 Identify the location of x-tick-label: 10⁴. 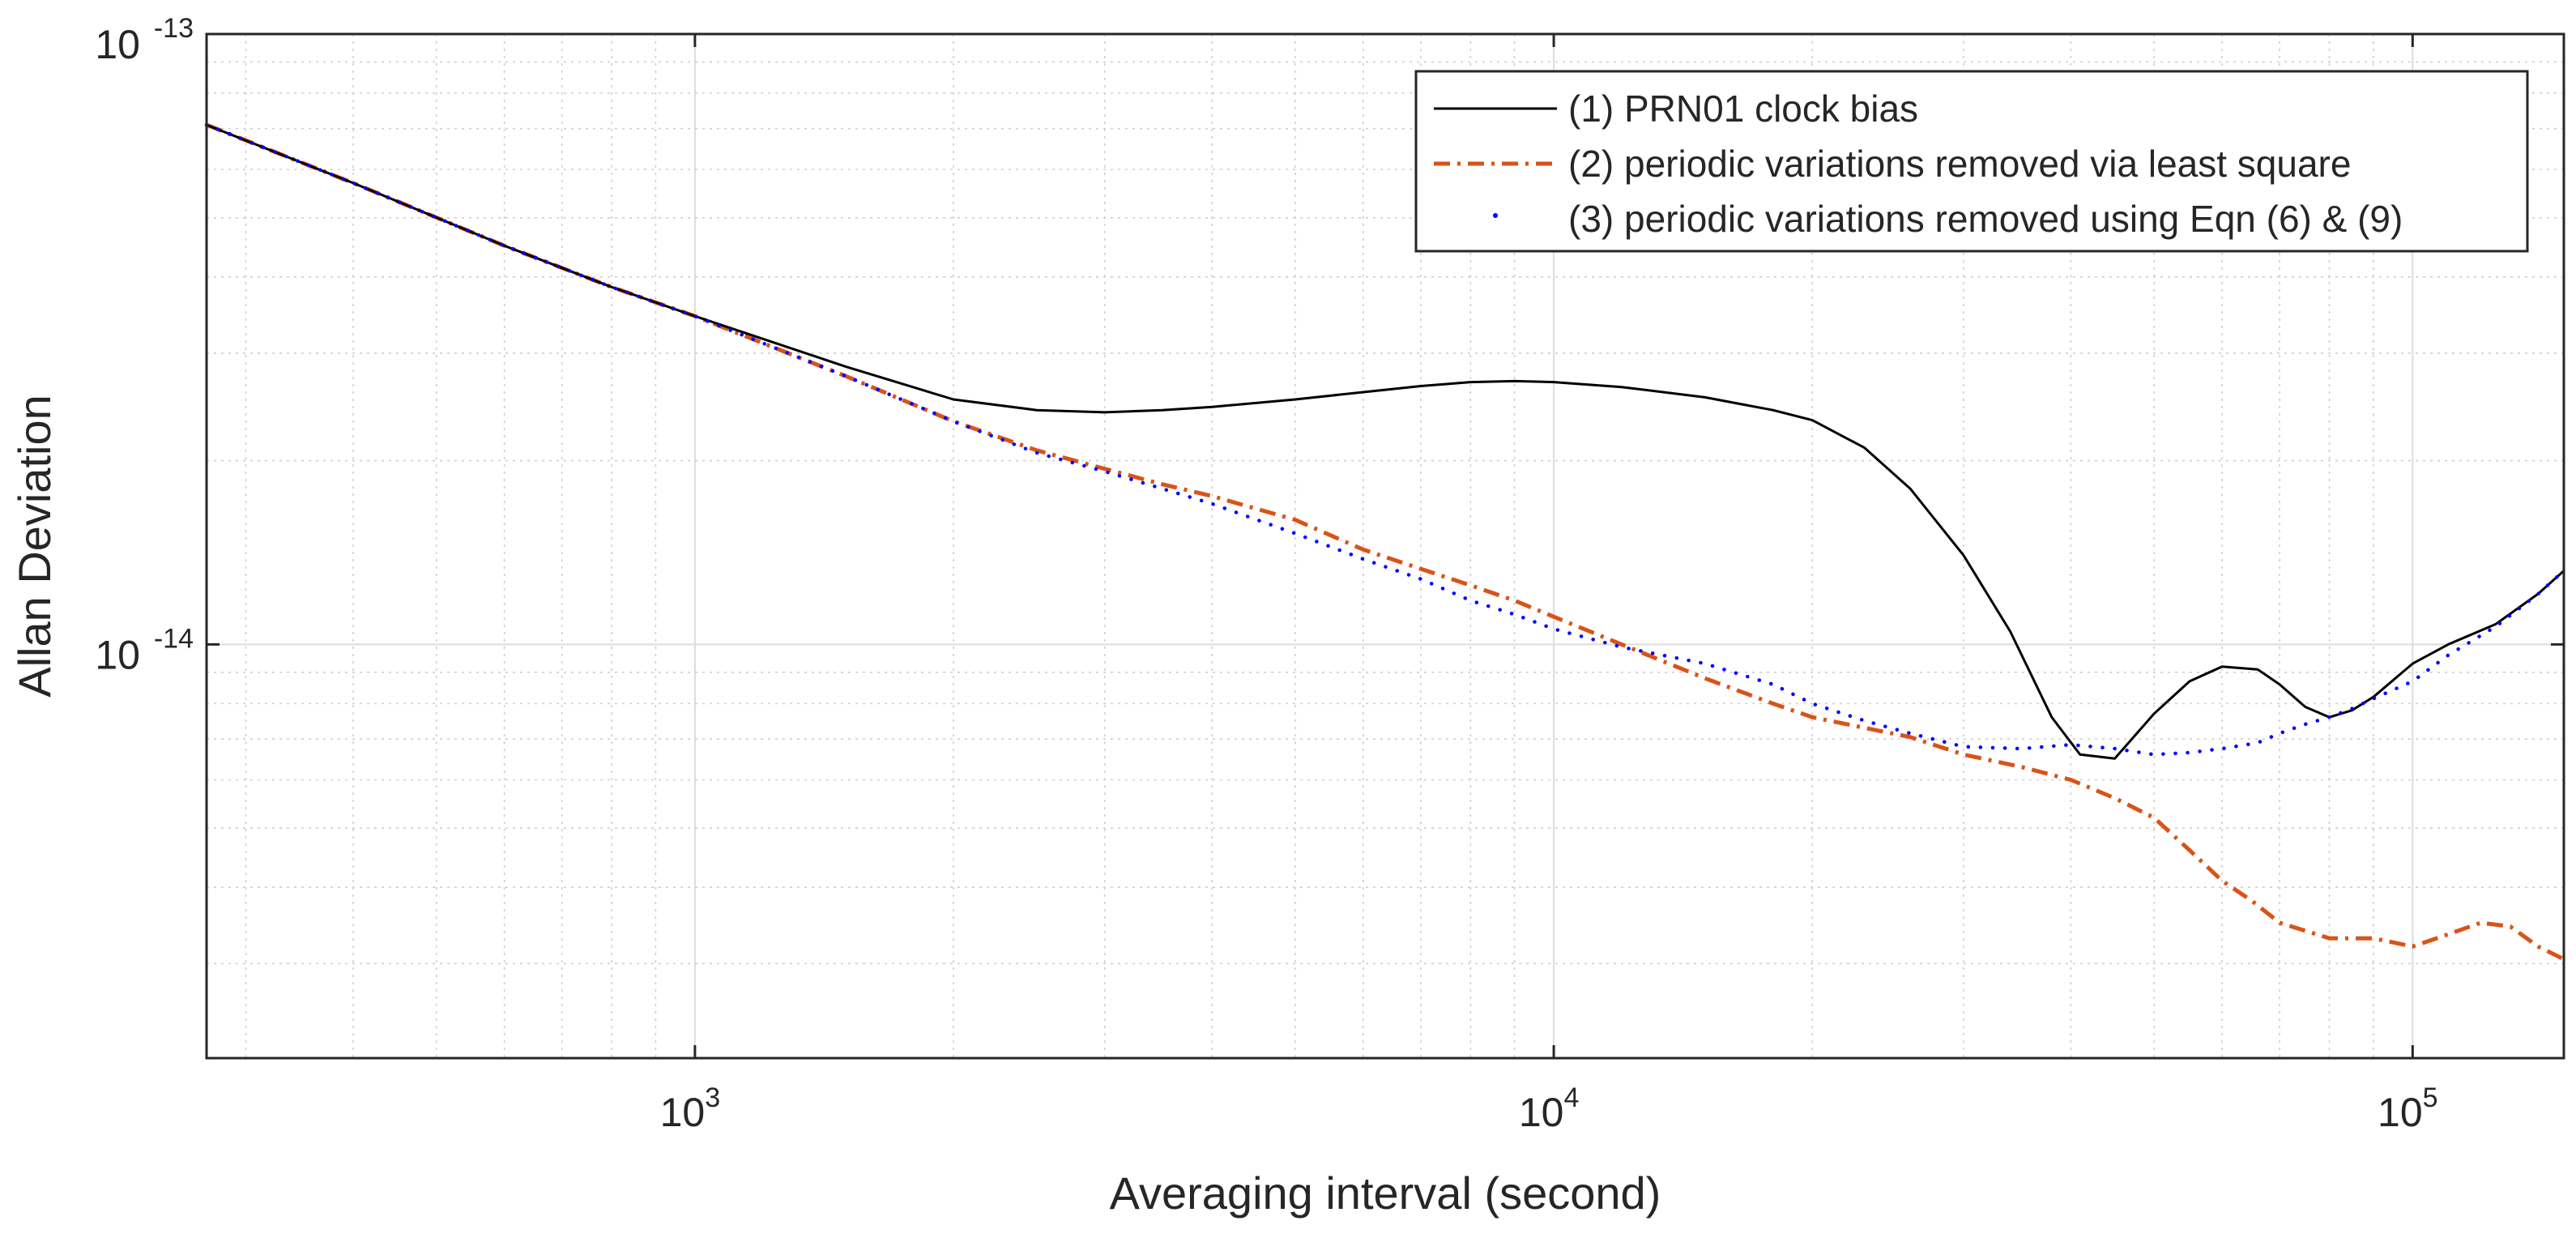
(1549, 1108).